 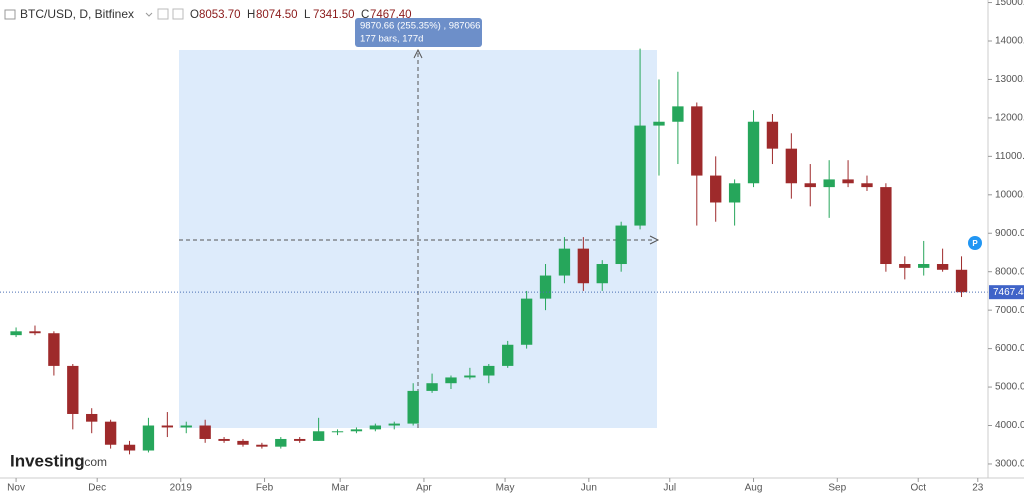 What do you see at coordinates (77, 14) in the screenshot?
I see `chart-title: BTC/USD, D, Bitfinex` at bounding box center [77, 14].